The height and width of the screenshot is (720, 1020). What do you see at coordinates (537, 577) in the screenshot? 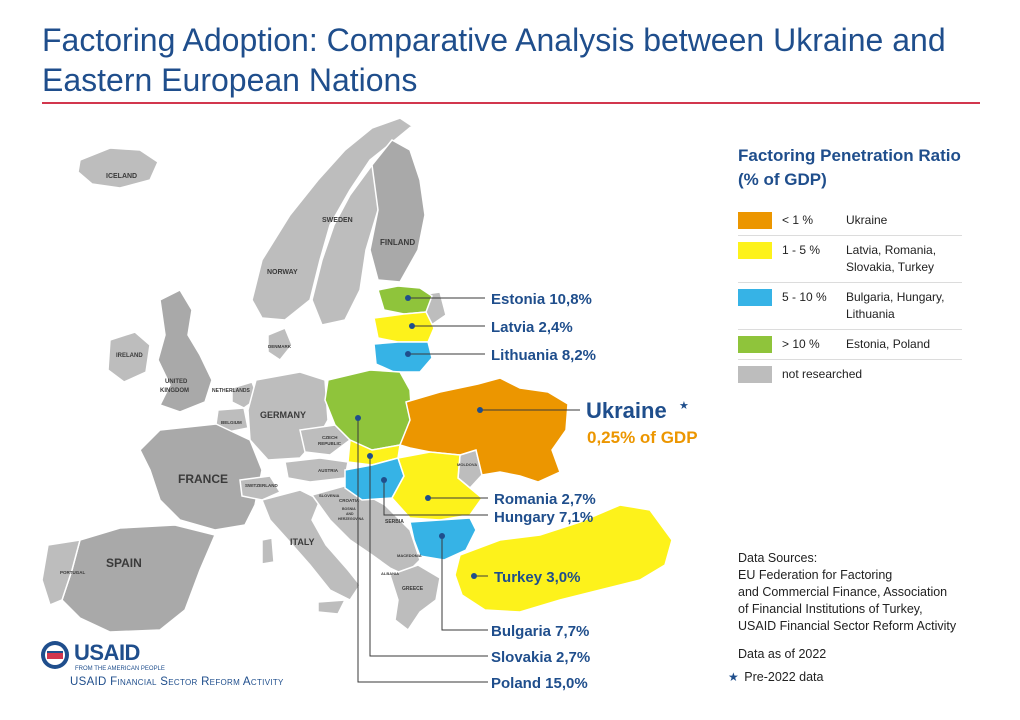
I see `callout-turkey: Turkey 3,0%` at bounding box center [537, 577].